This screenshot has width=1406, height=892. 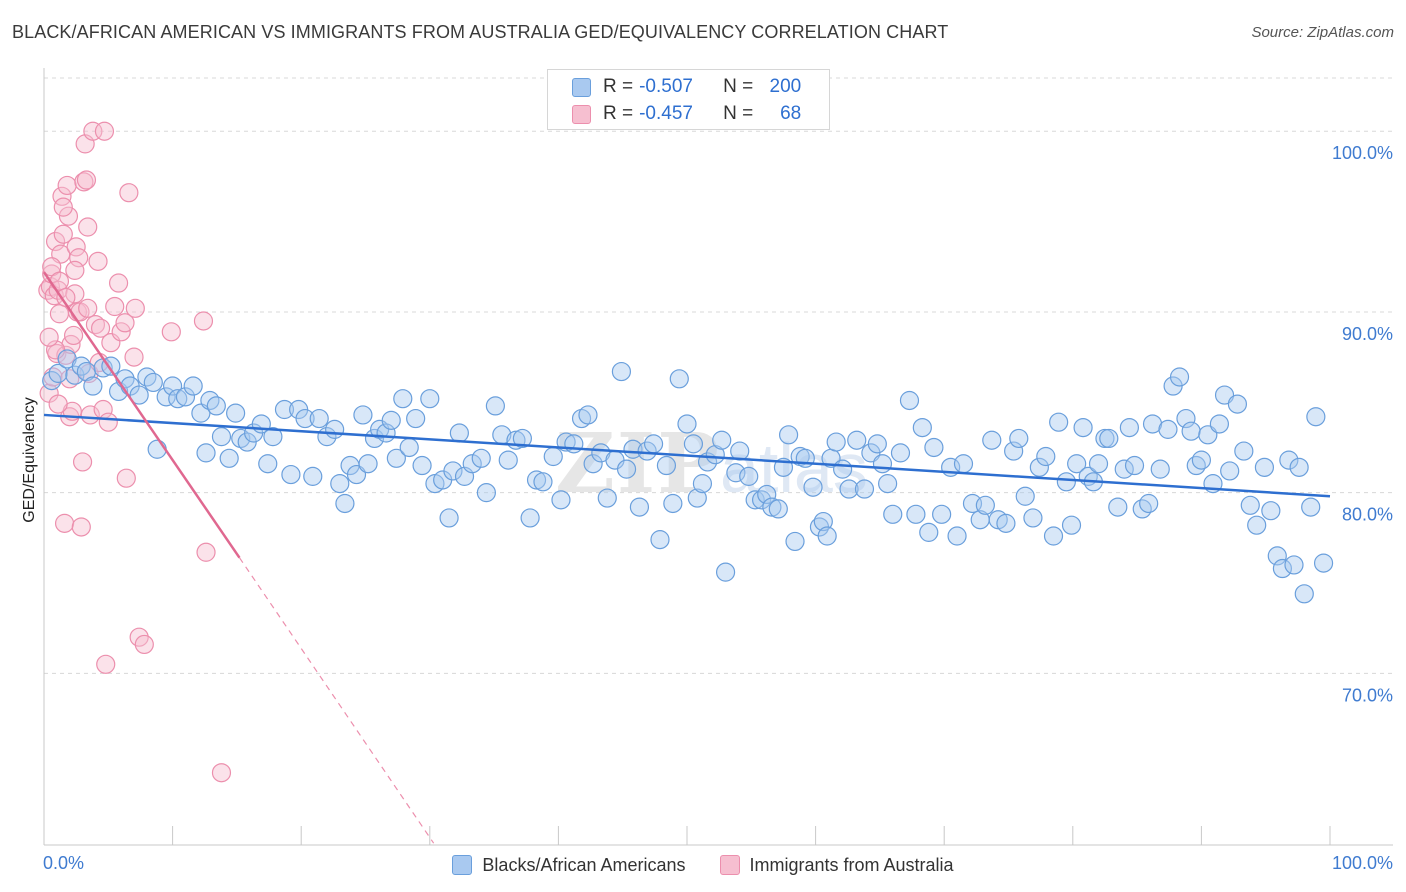 What do you see at coordinates (785, 86) in the screenshot?
I see `legend-n-value: 200` at bounding box center [785, 86].